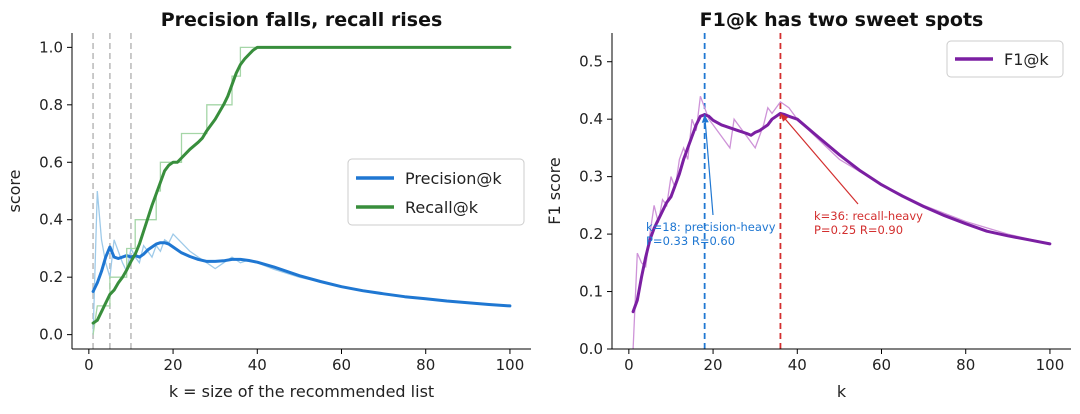 This screenshot has height=414, width=1080. Describe the element at coordinates (442, 207) in the screenshot. I see `legend-label: Recall@k` at that location.